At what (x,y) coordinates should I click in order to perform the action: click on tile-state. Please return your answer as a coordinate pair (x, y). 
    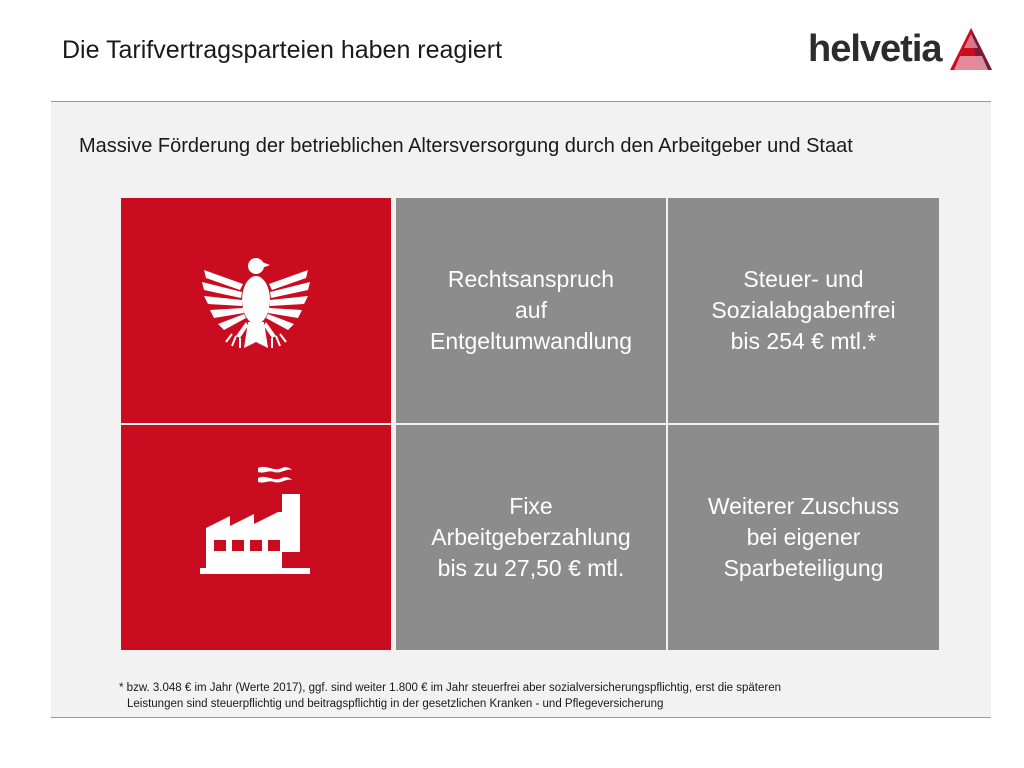
    Looking at the image, I should click on (256, 310).